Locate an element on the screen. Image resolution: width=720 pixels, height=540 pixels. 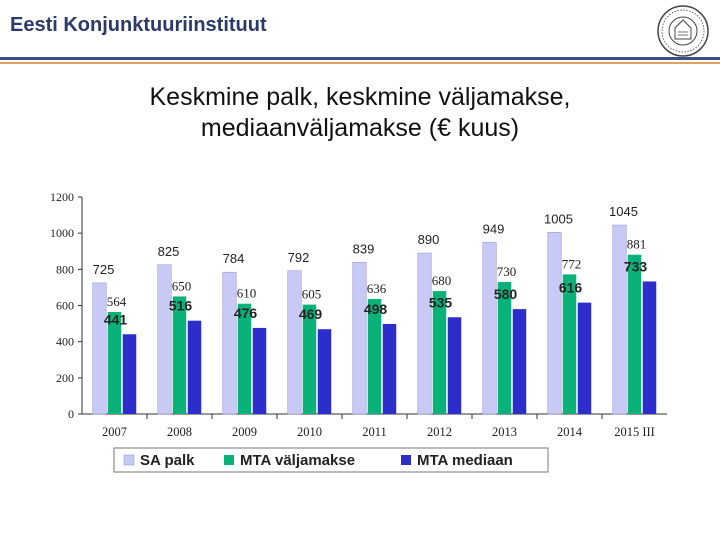
data-label: 580 is located at coordinates (506, 294).